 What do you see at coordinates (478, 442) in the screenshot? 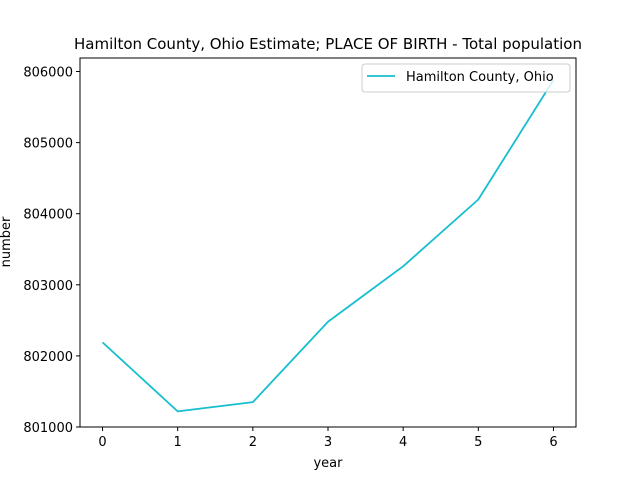
I see `x-tick-label: 5` at bounding box center [478, 442].